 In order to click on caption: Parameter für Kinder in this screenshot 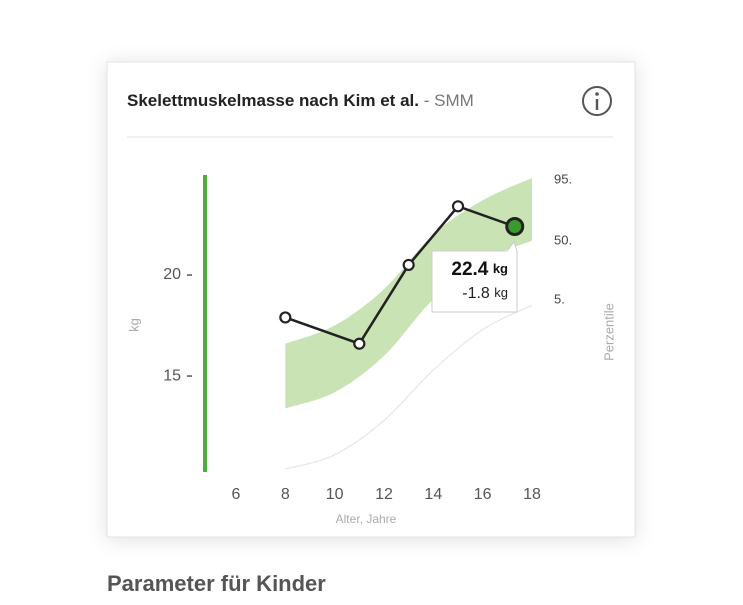, I will do `click(216, 583)`.